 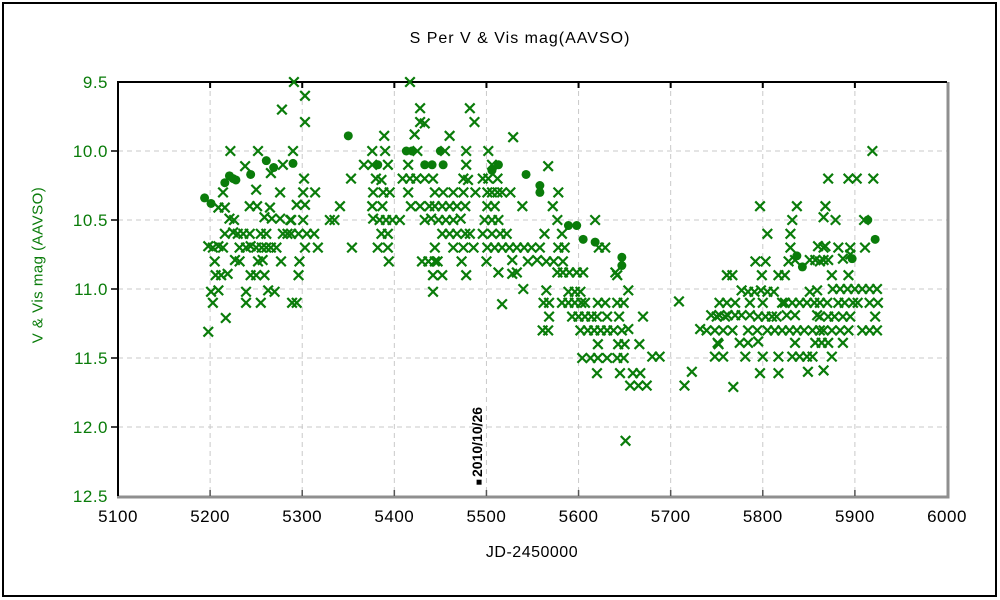 What do you see at coordinates (90, 151) in the screenshot?
I see `y-tick-label: 10.0` at bounding box center [90, 151].